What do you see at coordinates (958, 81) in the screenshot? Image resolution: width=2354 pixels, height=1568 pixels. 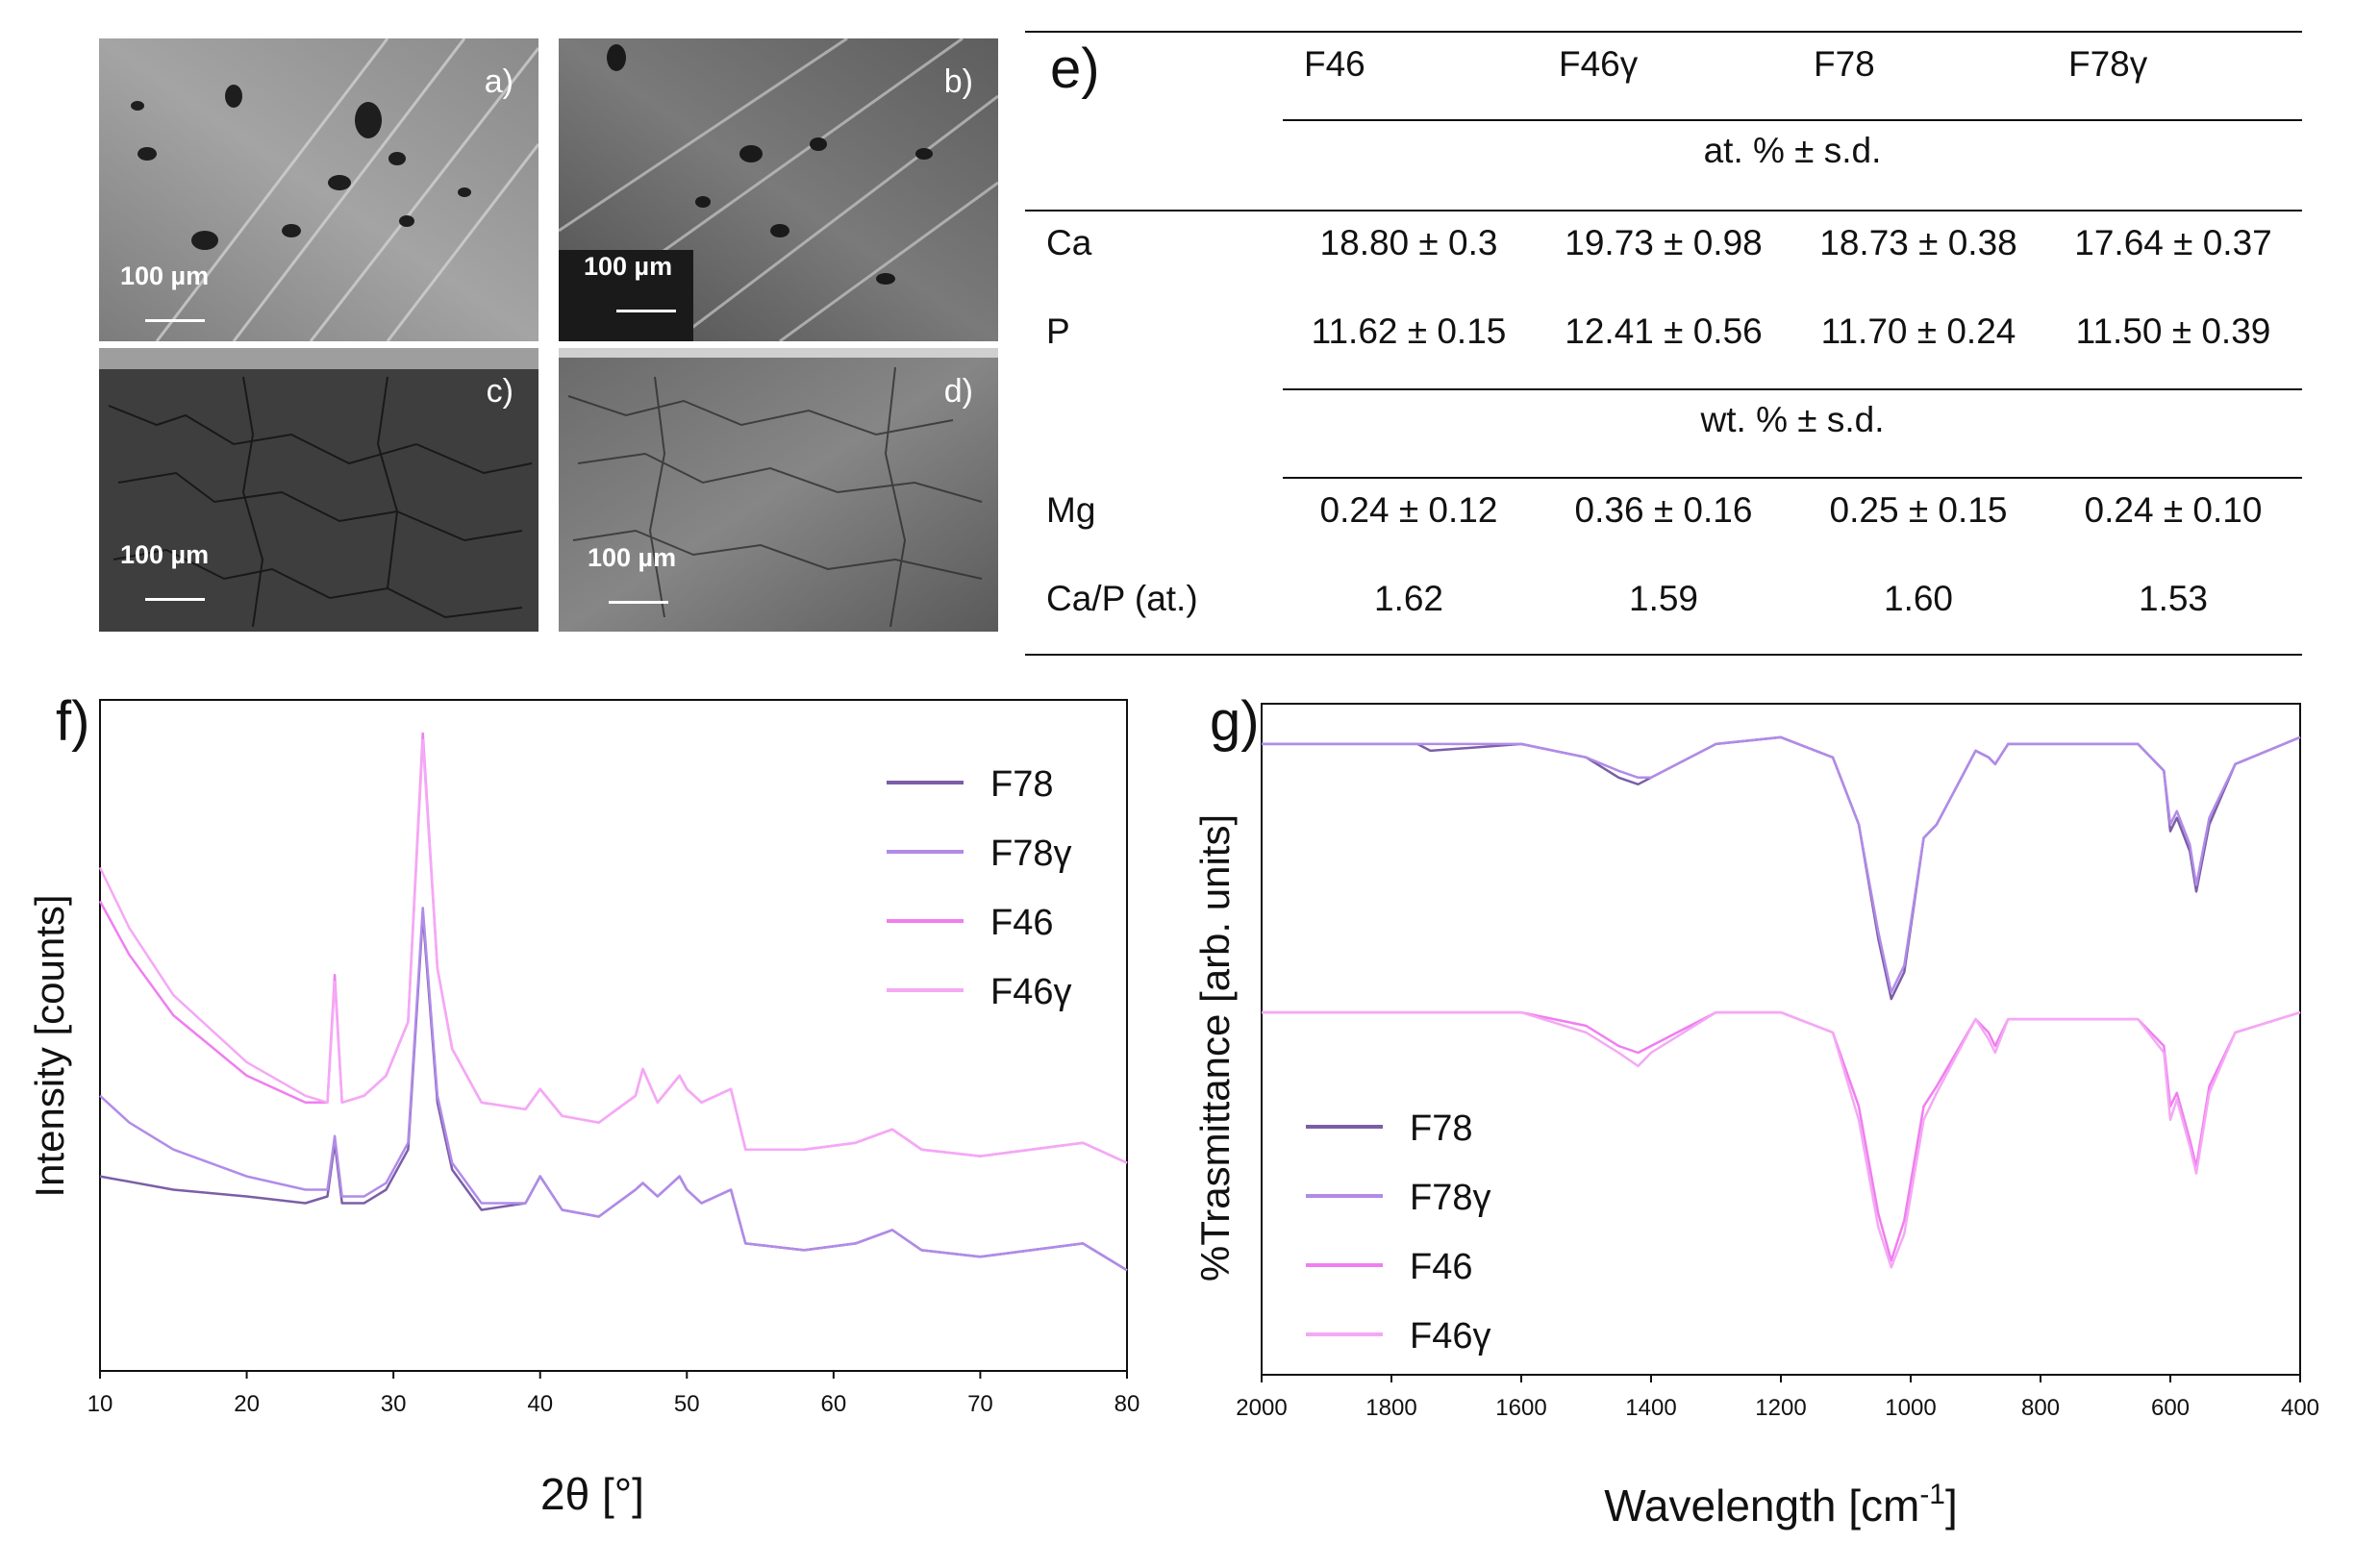 I see `sem-label-b: b)` at bounding box center [958, 81].